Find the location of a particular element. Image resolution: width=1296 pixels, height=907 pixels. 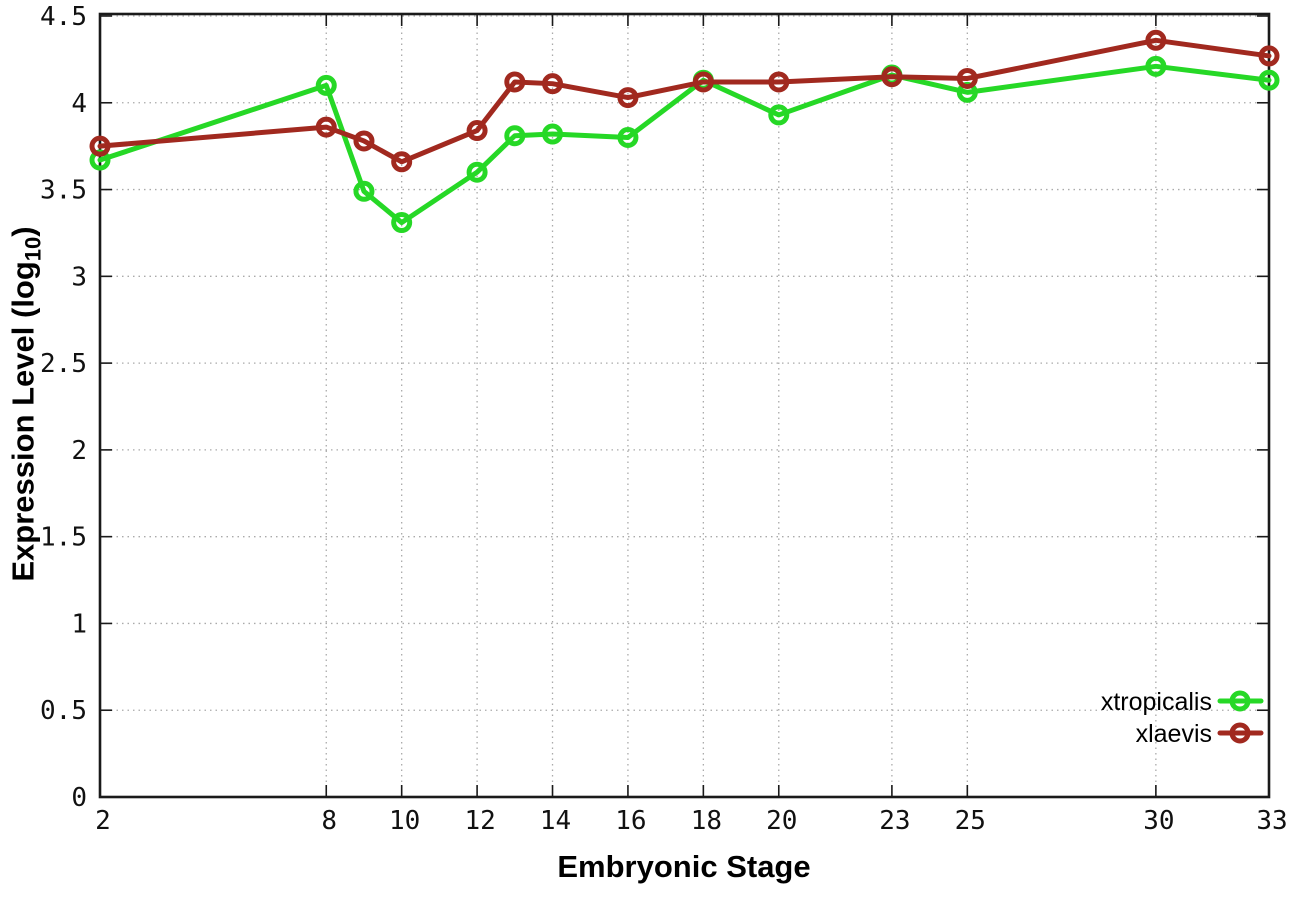

x-axis-tick-label: 2 is located at coordinates (103, 821).